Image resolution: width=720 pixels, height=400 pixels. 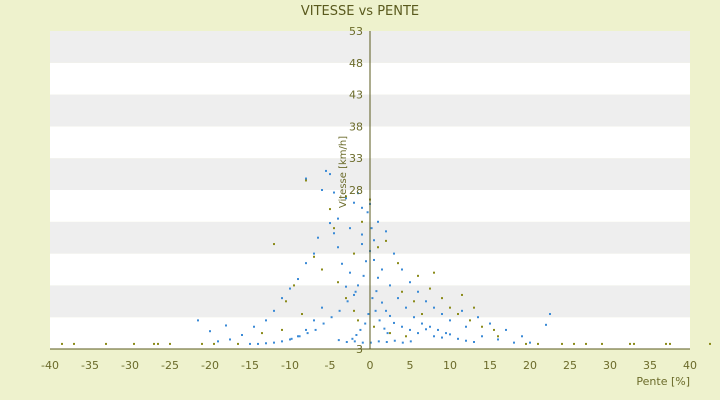 What do you see at coordinates (650, 365) in the screenshot?
I see `x-tick-label: 35` at bounding box center [650, 365].